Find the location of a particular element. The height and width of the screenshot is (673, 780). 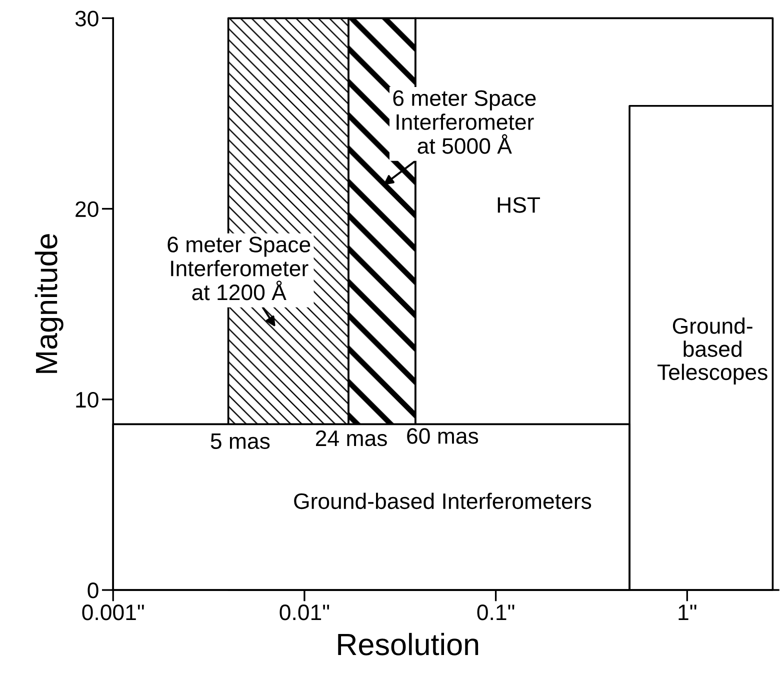

y-tick-label: 30 is located at coordinates (86, 18).